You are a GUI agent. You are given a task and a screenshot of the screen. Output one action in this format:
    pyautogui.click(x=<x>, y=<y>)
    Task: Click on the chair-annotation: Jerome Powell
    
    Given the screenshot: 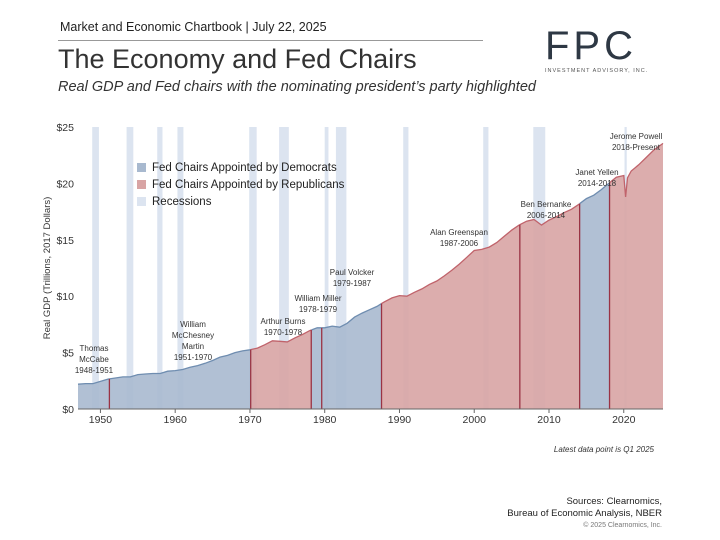 What is the action you would take?
    pyautogui.click(x=636, y=136)
    